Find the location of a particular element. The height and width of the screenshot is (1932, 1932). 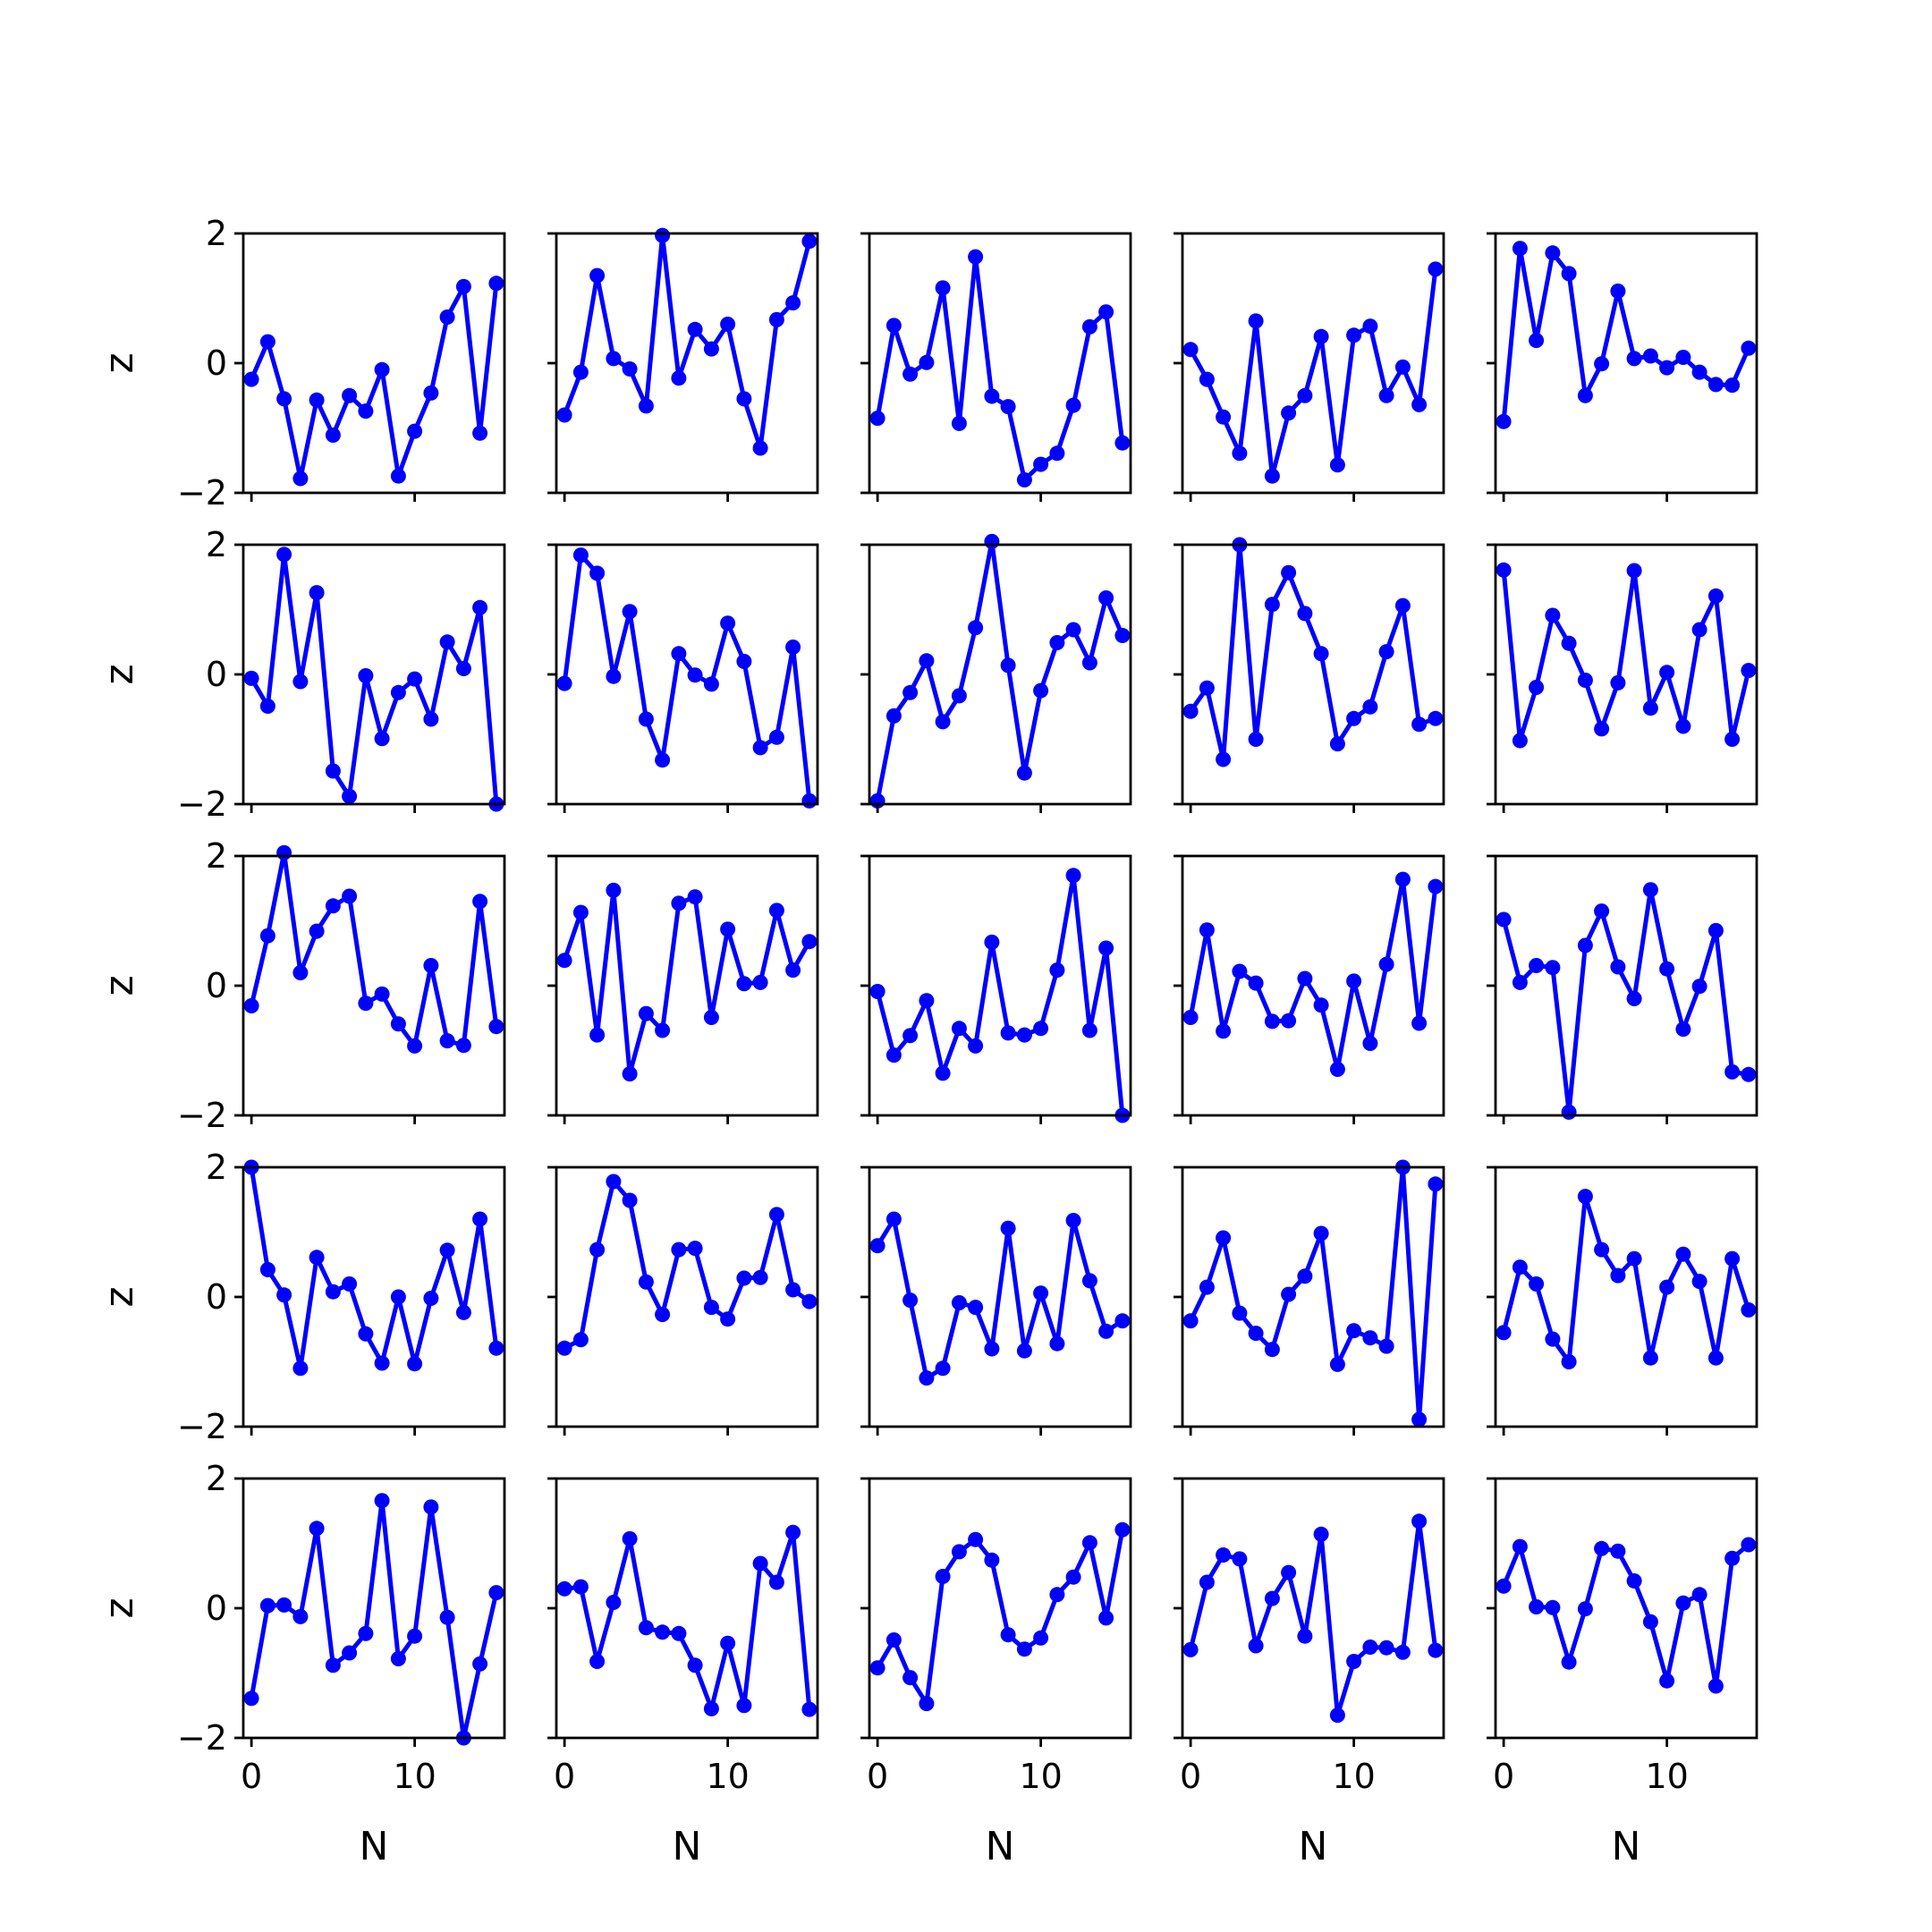

subplot-r1-c4 is located at coordinates (1309, 367).